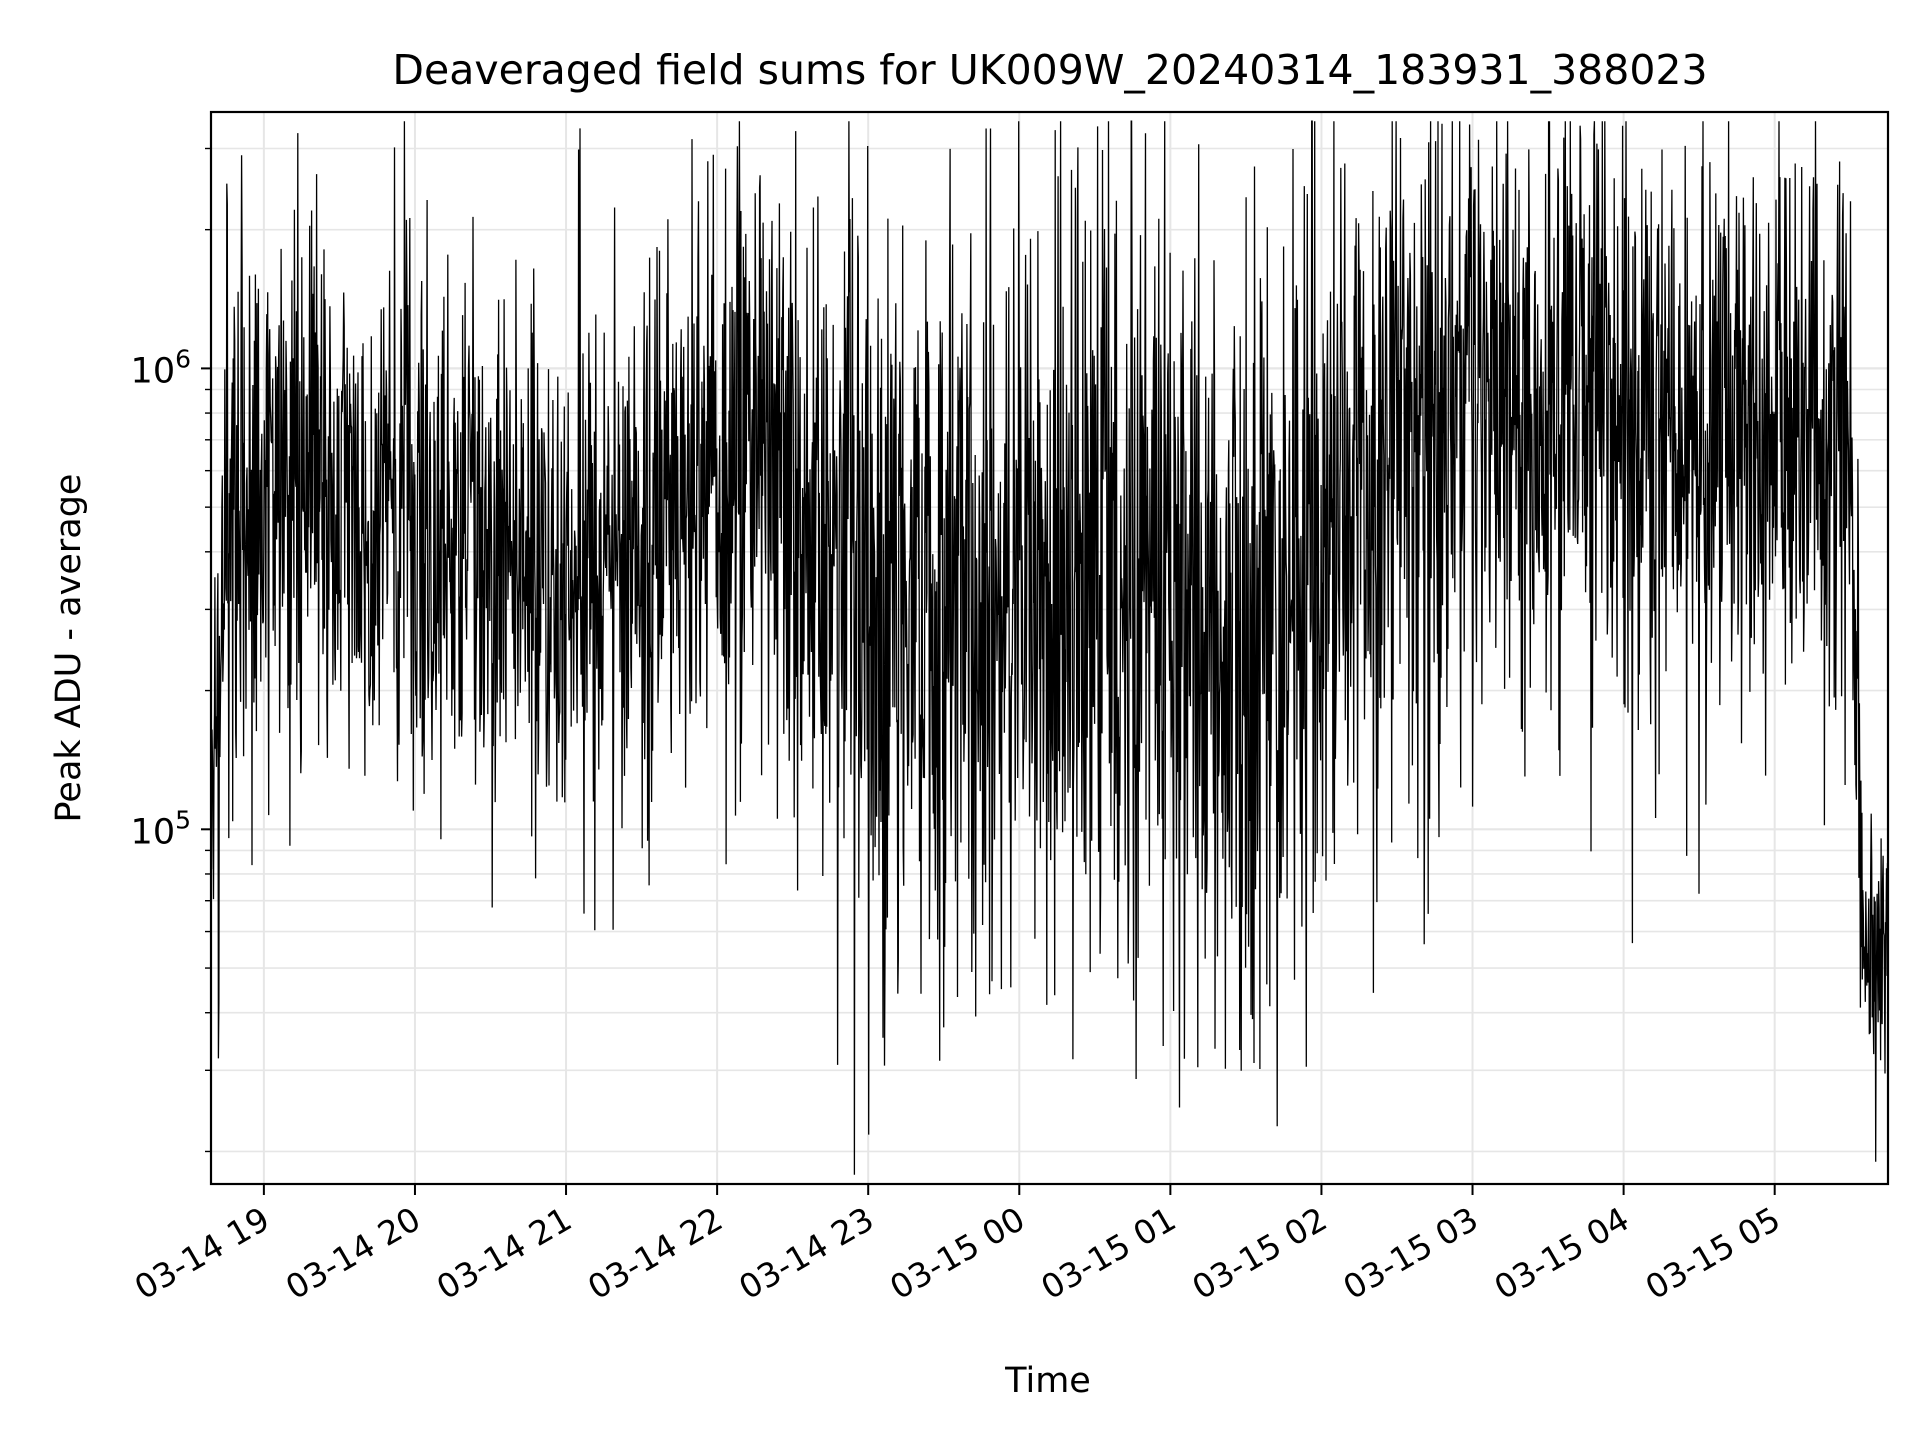 The height and width of the screenshot is (1445, 1920). I want to click on x-tick-label: 03-15 04, so click(1562, 1253).